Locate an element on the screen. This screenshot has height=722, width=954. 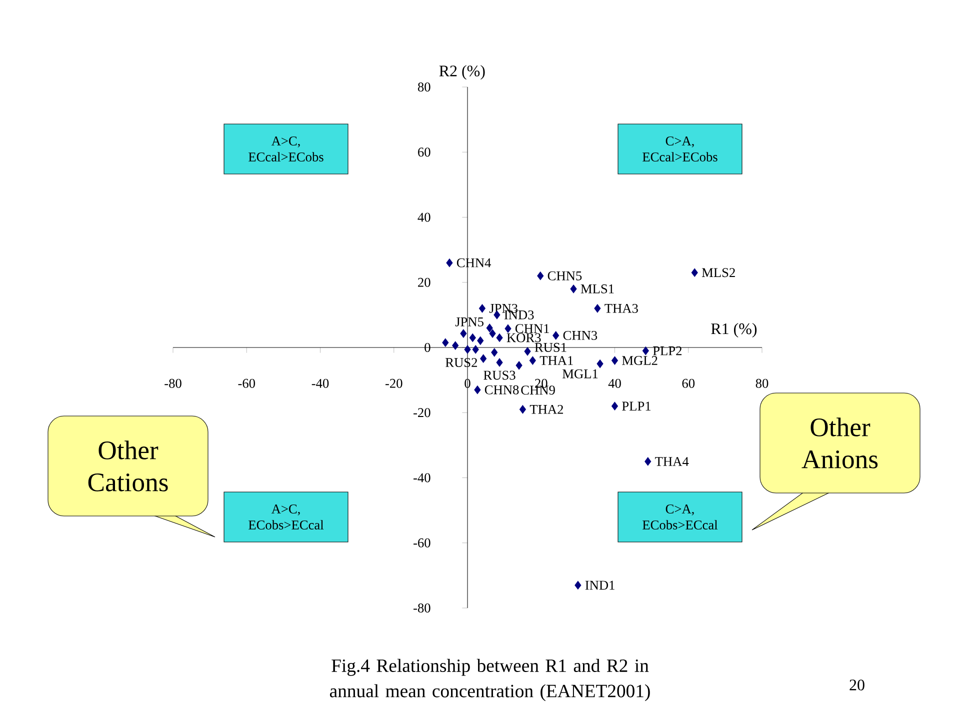
annotation: A>C, ECobs>ECcal is located at coordinates (286, 517).